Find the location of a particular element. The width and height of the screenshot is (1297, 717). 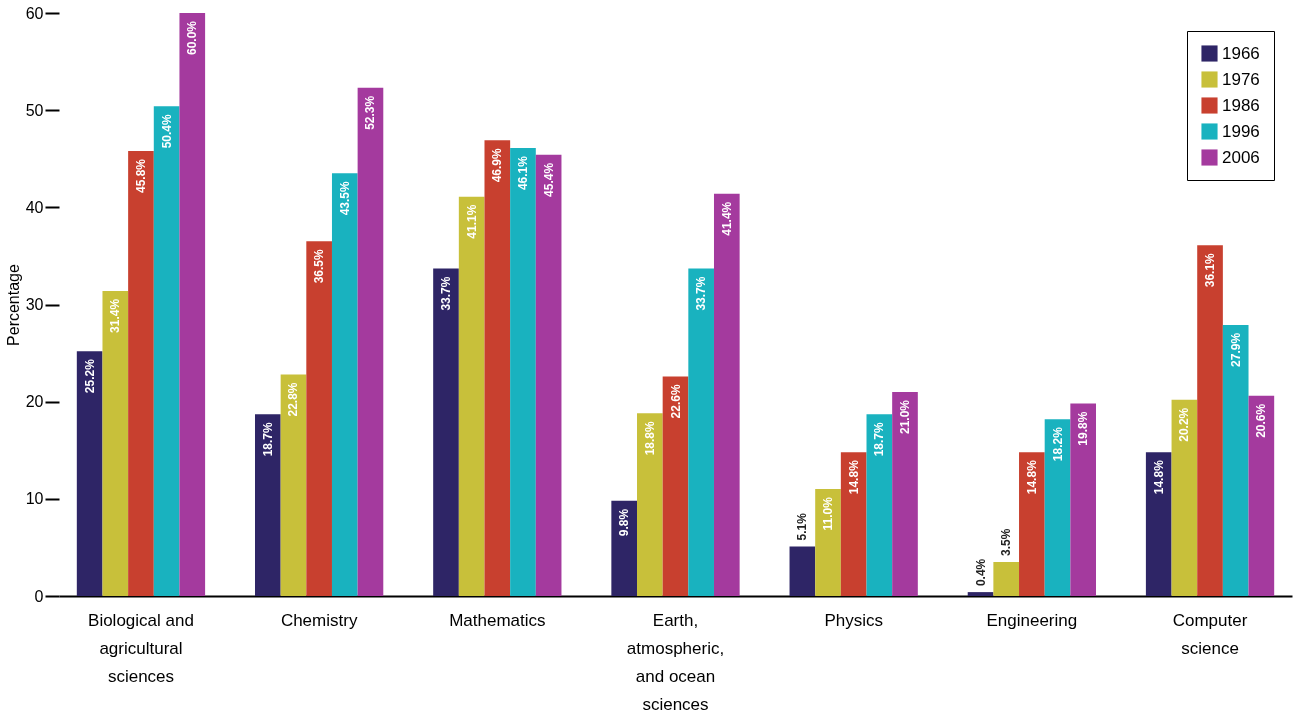

x-tick-label: Engineering is located at coordinates (1032, 620).